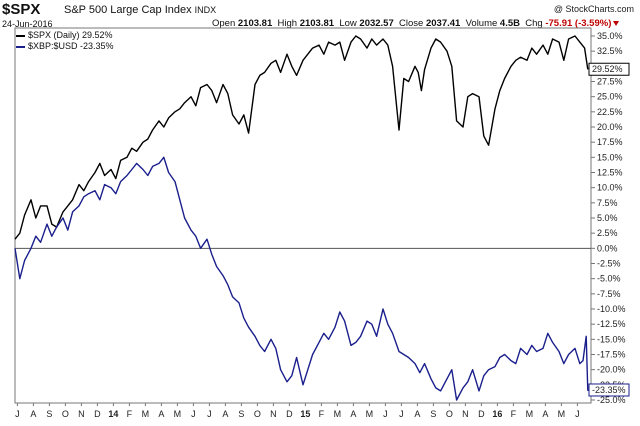  Describe the element at coordinates (255, 23) in the screenshot. I see `open-value: 2103.81` at that location.